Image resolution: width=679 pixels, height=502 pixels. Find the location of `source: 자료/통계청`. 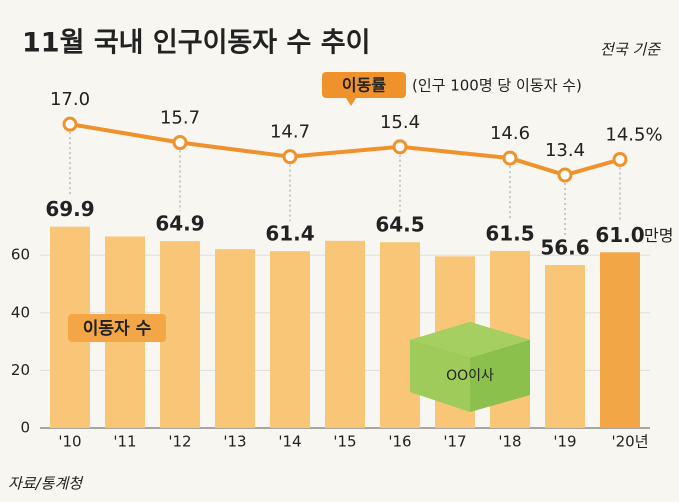

source: 자료/통계청 is located at coordinates (46, 484).